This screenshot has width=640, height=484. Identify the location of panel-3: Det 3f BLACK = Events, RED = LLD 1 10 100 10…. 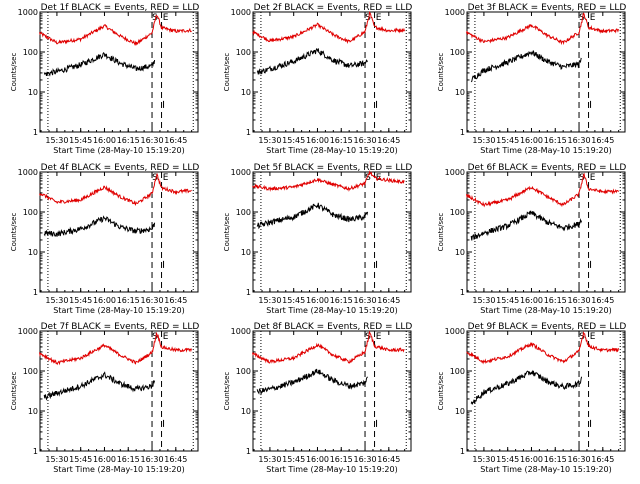
(531, 79).